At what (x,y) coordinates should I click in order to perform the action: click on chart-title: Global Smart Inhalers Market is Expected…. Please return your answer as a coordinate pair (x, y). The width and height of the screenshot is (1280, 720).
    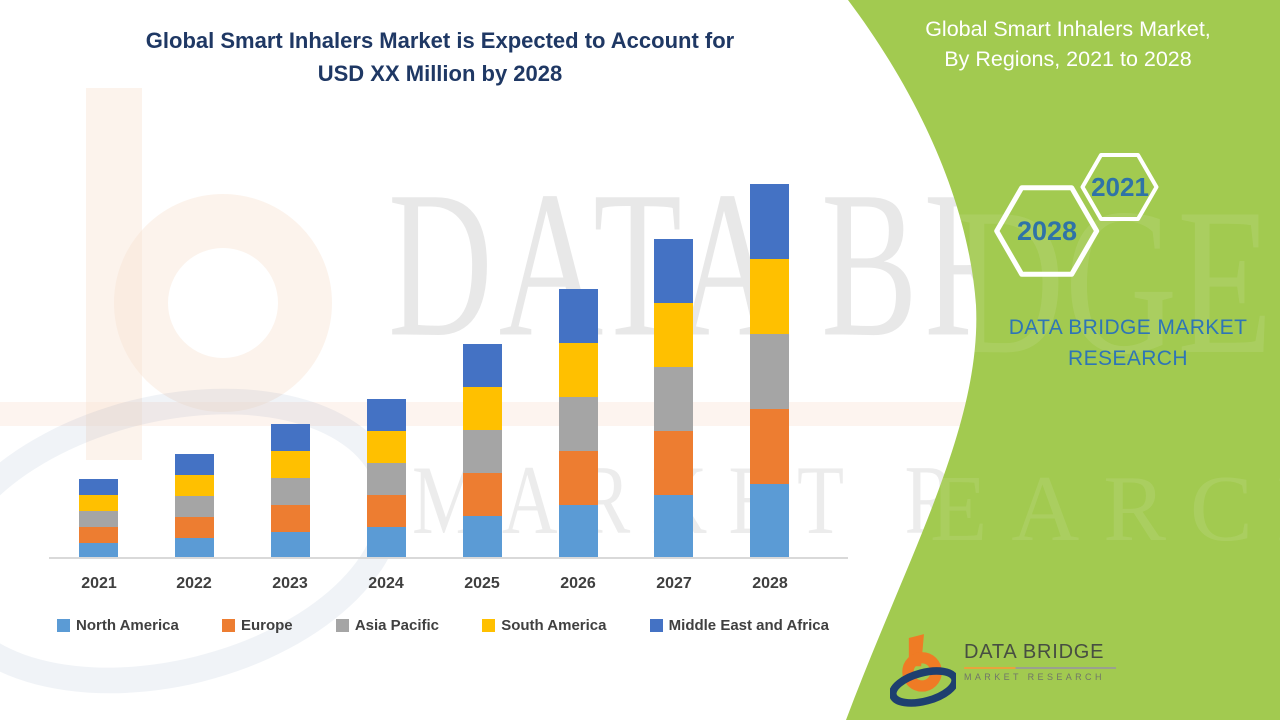
    Looking at the image, I should click on (440, 57).